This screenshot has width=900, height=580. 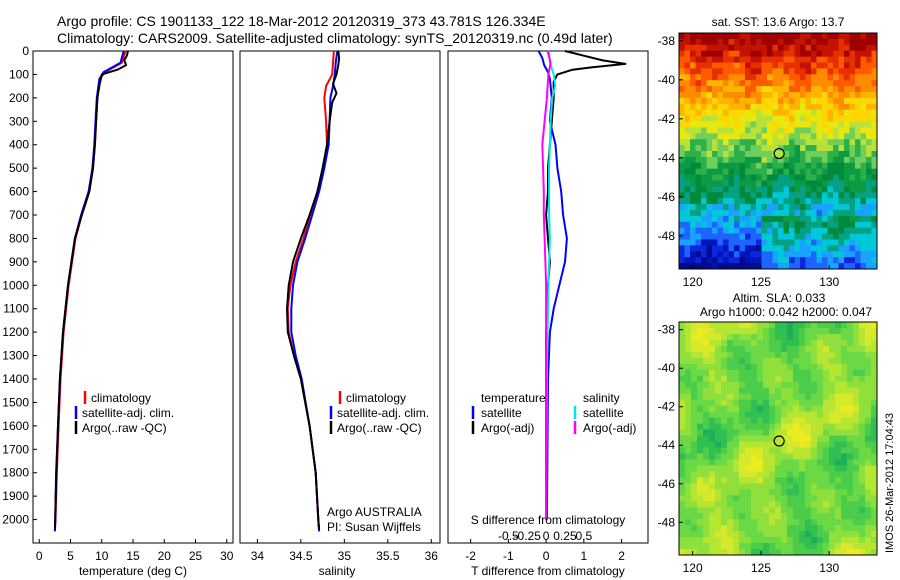 What do you see at coordinates (313, 289) in the screenshot?
I see `series-argo` at bounding box center [313, 289].